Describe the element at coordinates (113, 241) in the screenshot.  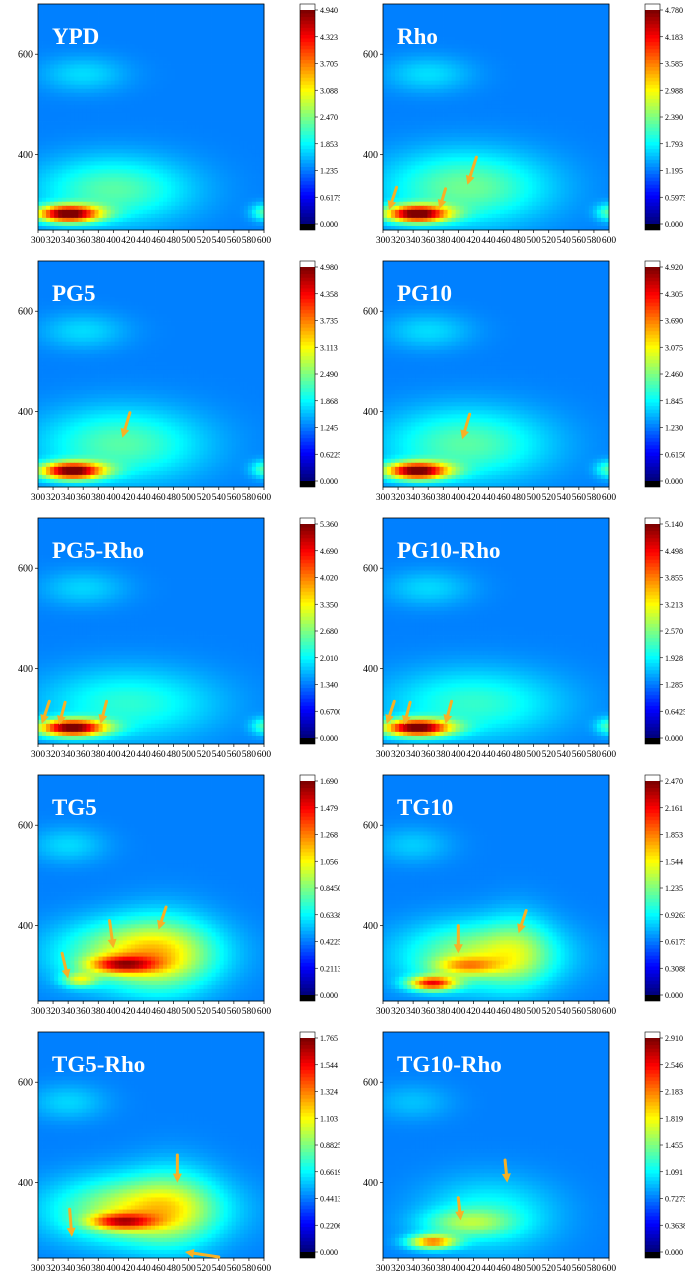
I see `x-tick-label: 400` at that location.